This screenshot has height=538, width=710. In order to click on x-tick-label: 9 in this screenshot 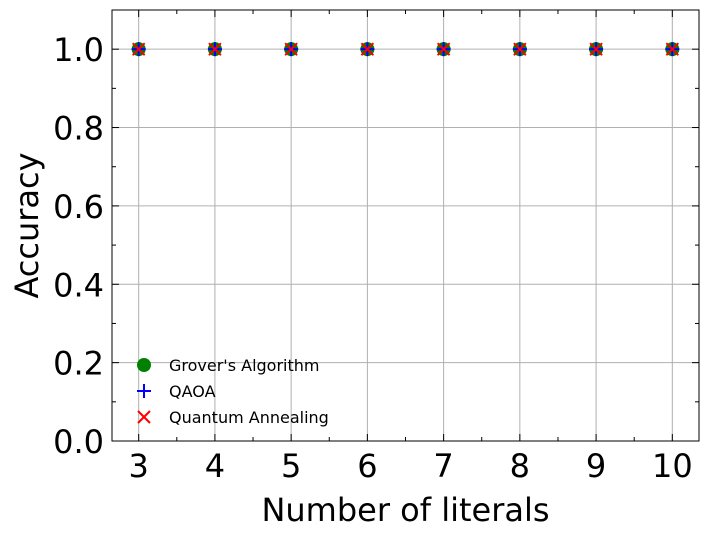, I will do `click(596, 466)`.